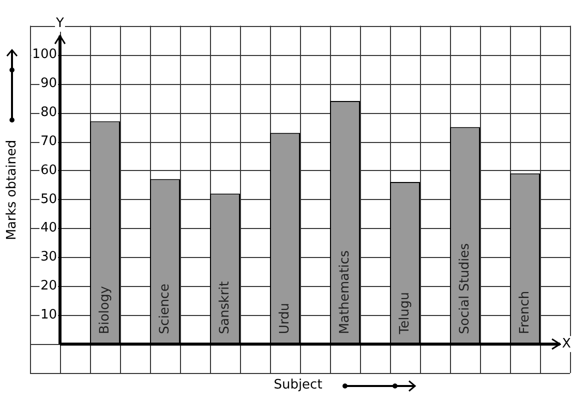 The image size is (577, 399). Describe the element at coordinates (59, 24) in the screenshot. I see `annotation: Y` at that location.